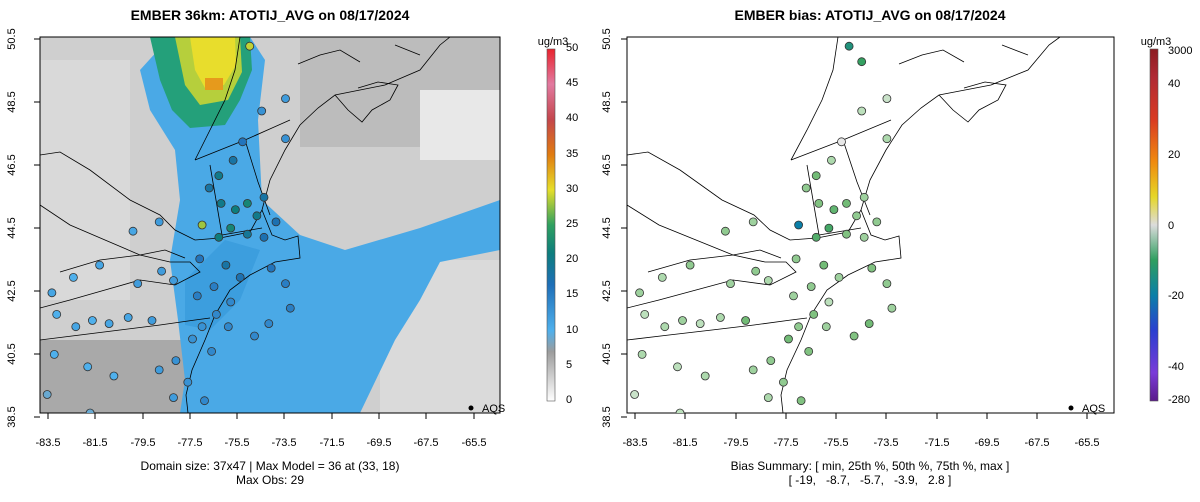  I want to click on coastline-great-lakes, so click(120, 256).